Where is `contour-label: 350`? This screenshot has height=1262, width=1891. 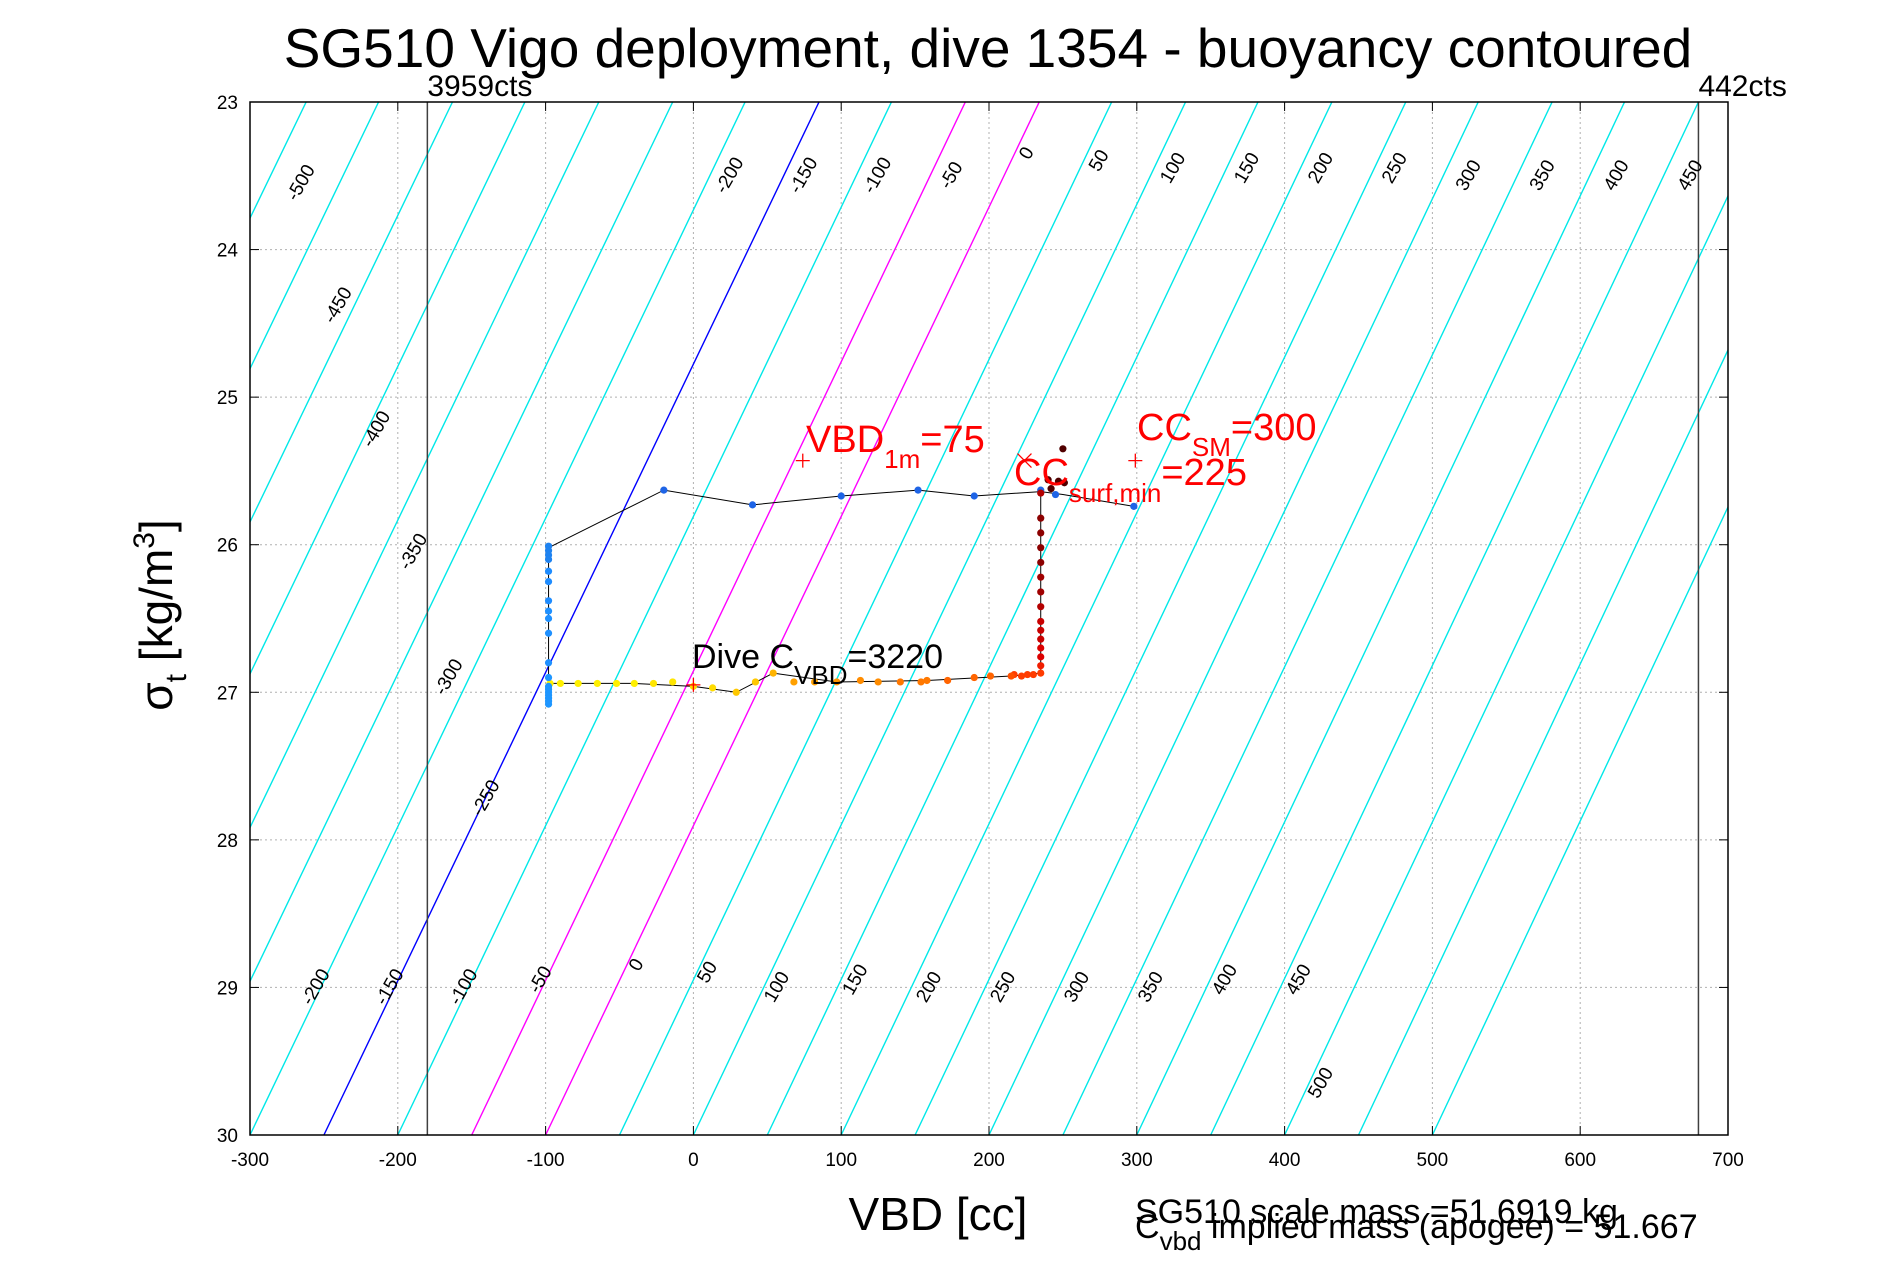
contour-label: 350 is located at coordinates (1543, 176).